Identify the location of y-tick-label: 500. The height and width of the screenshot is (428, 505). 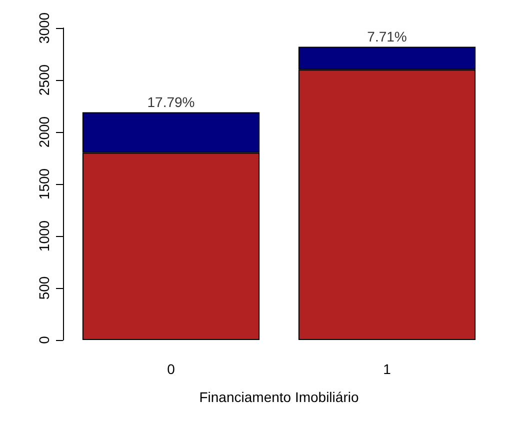
(44, 288).